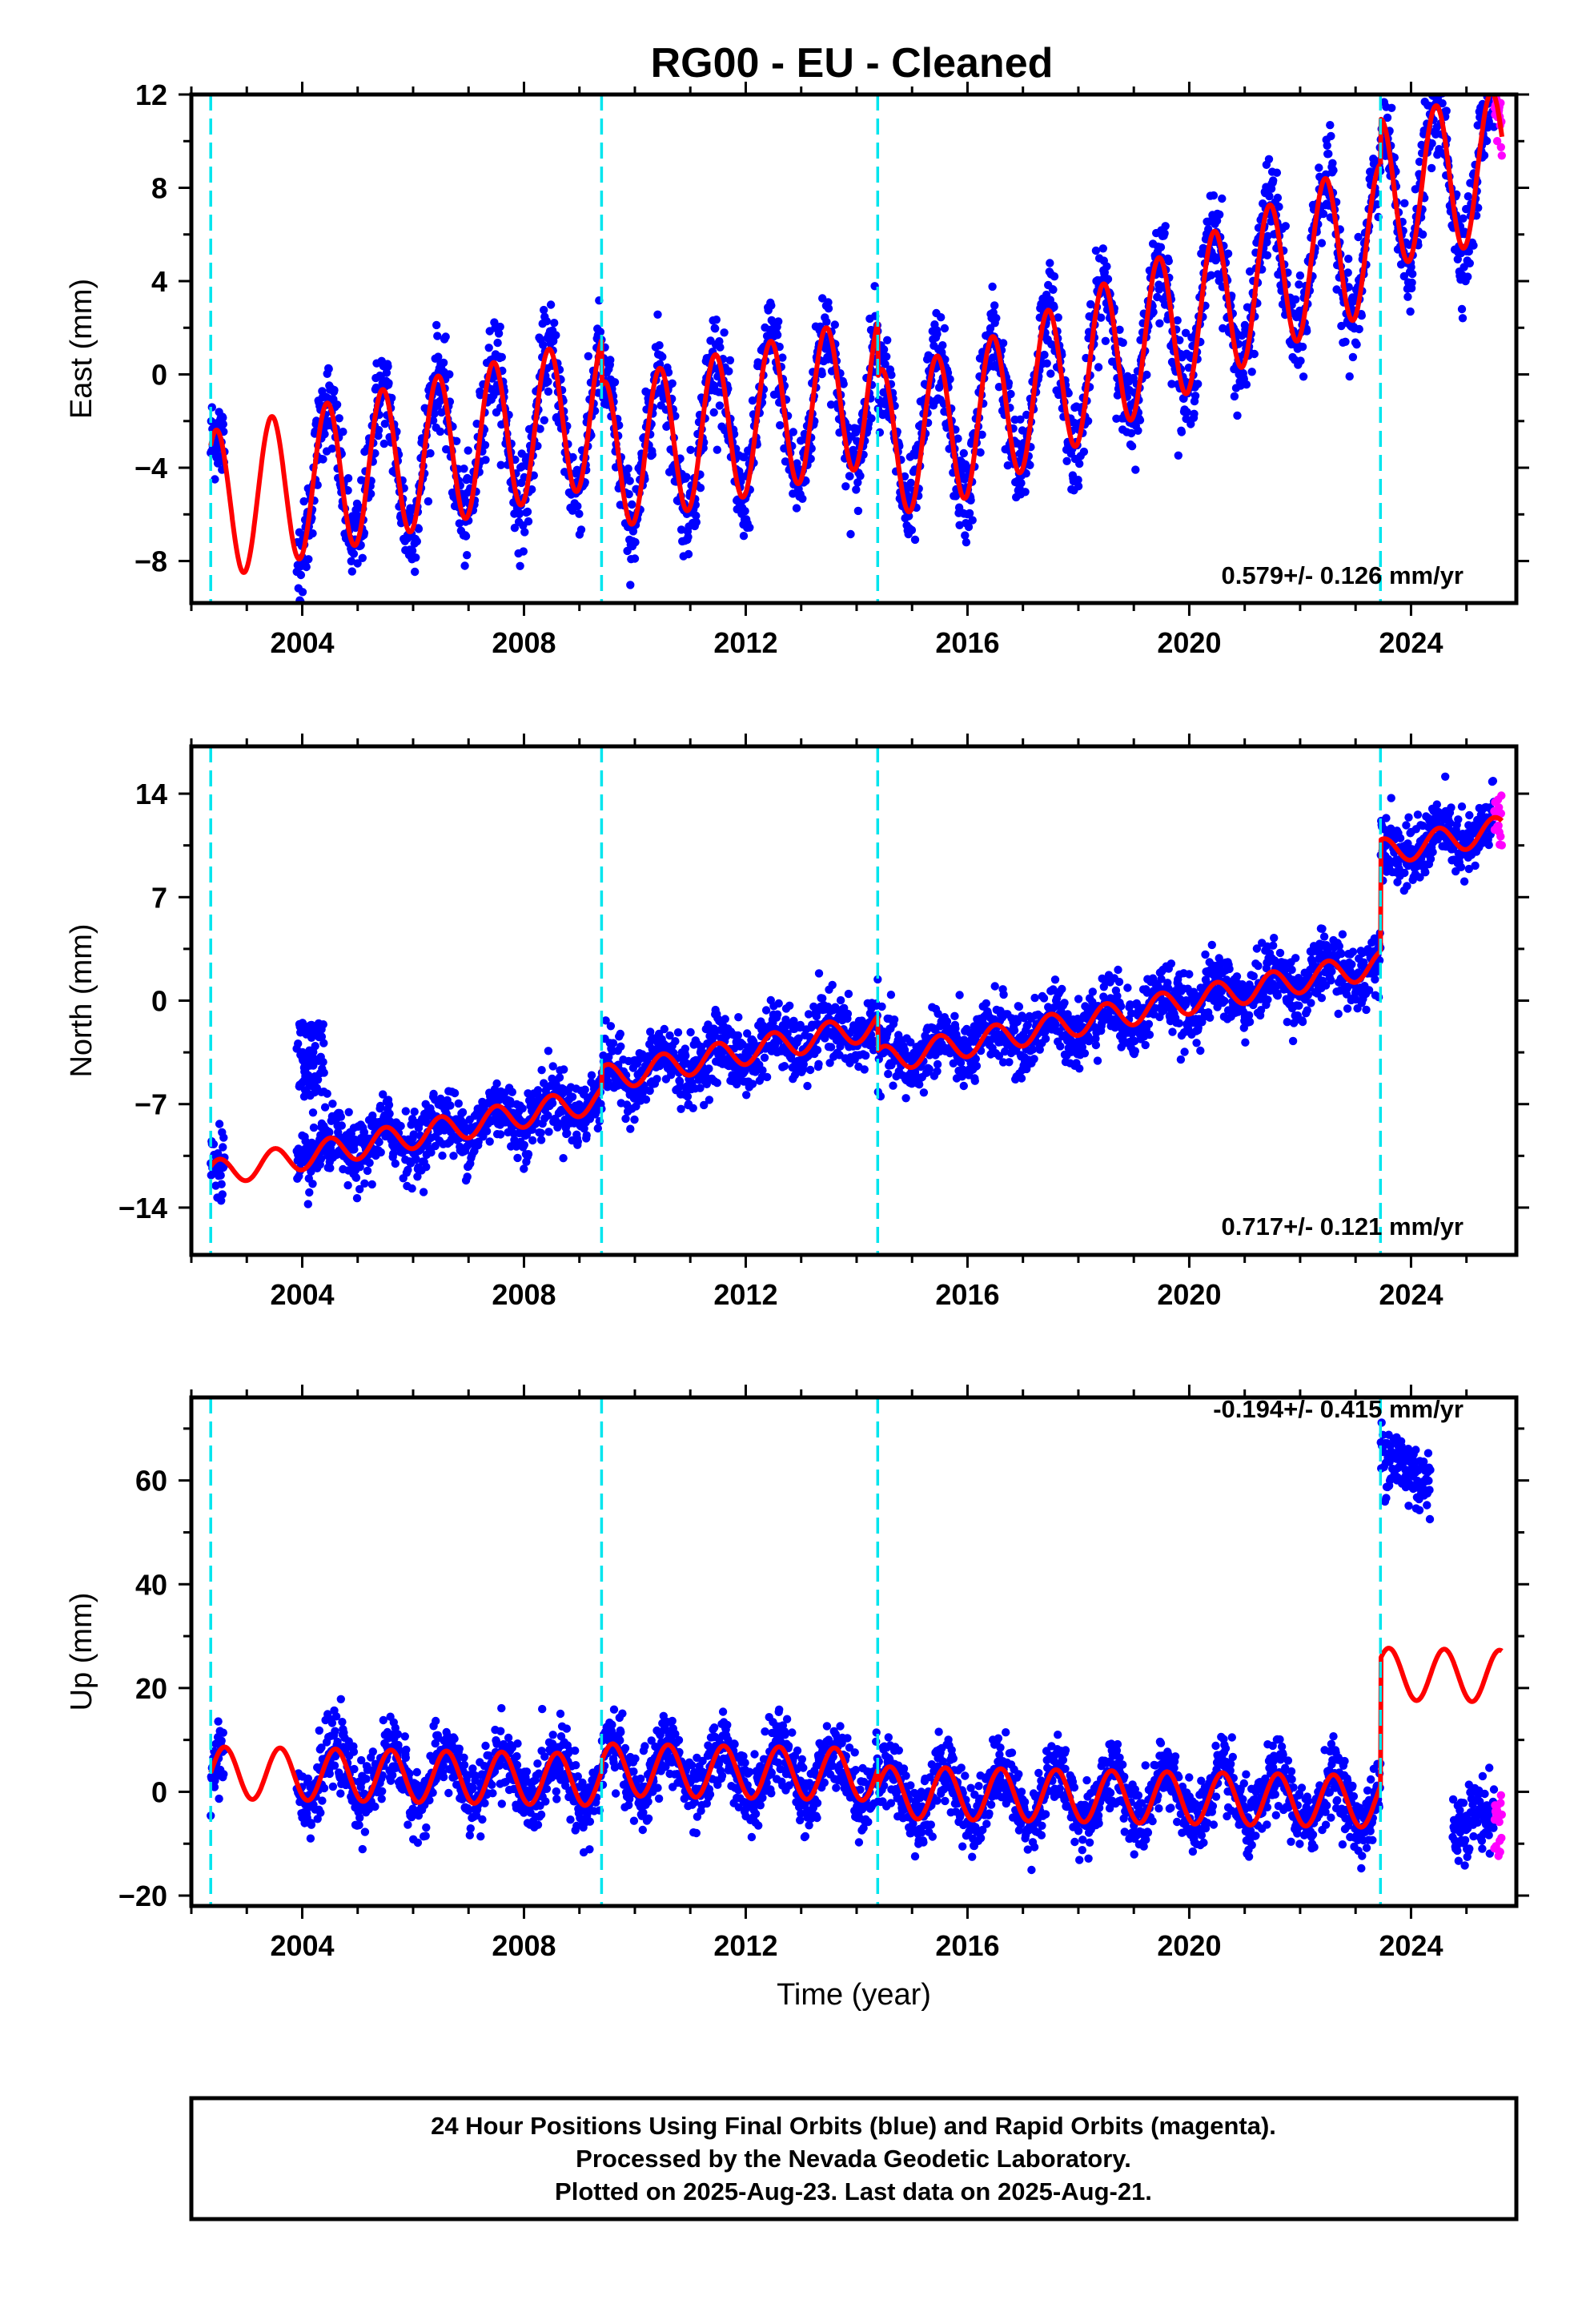  I want to click on y-tick-label: 12, so click(151, 94).